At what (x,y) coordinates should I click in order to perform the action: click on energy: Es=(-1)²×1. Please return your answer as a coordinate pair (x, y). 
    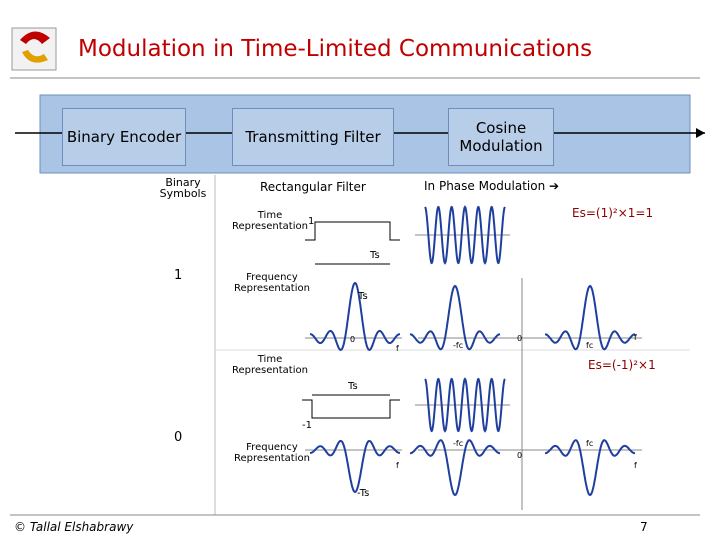
    Looking at the image, I should click on (622, 365).